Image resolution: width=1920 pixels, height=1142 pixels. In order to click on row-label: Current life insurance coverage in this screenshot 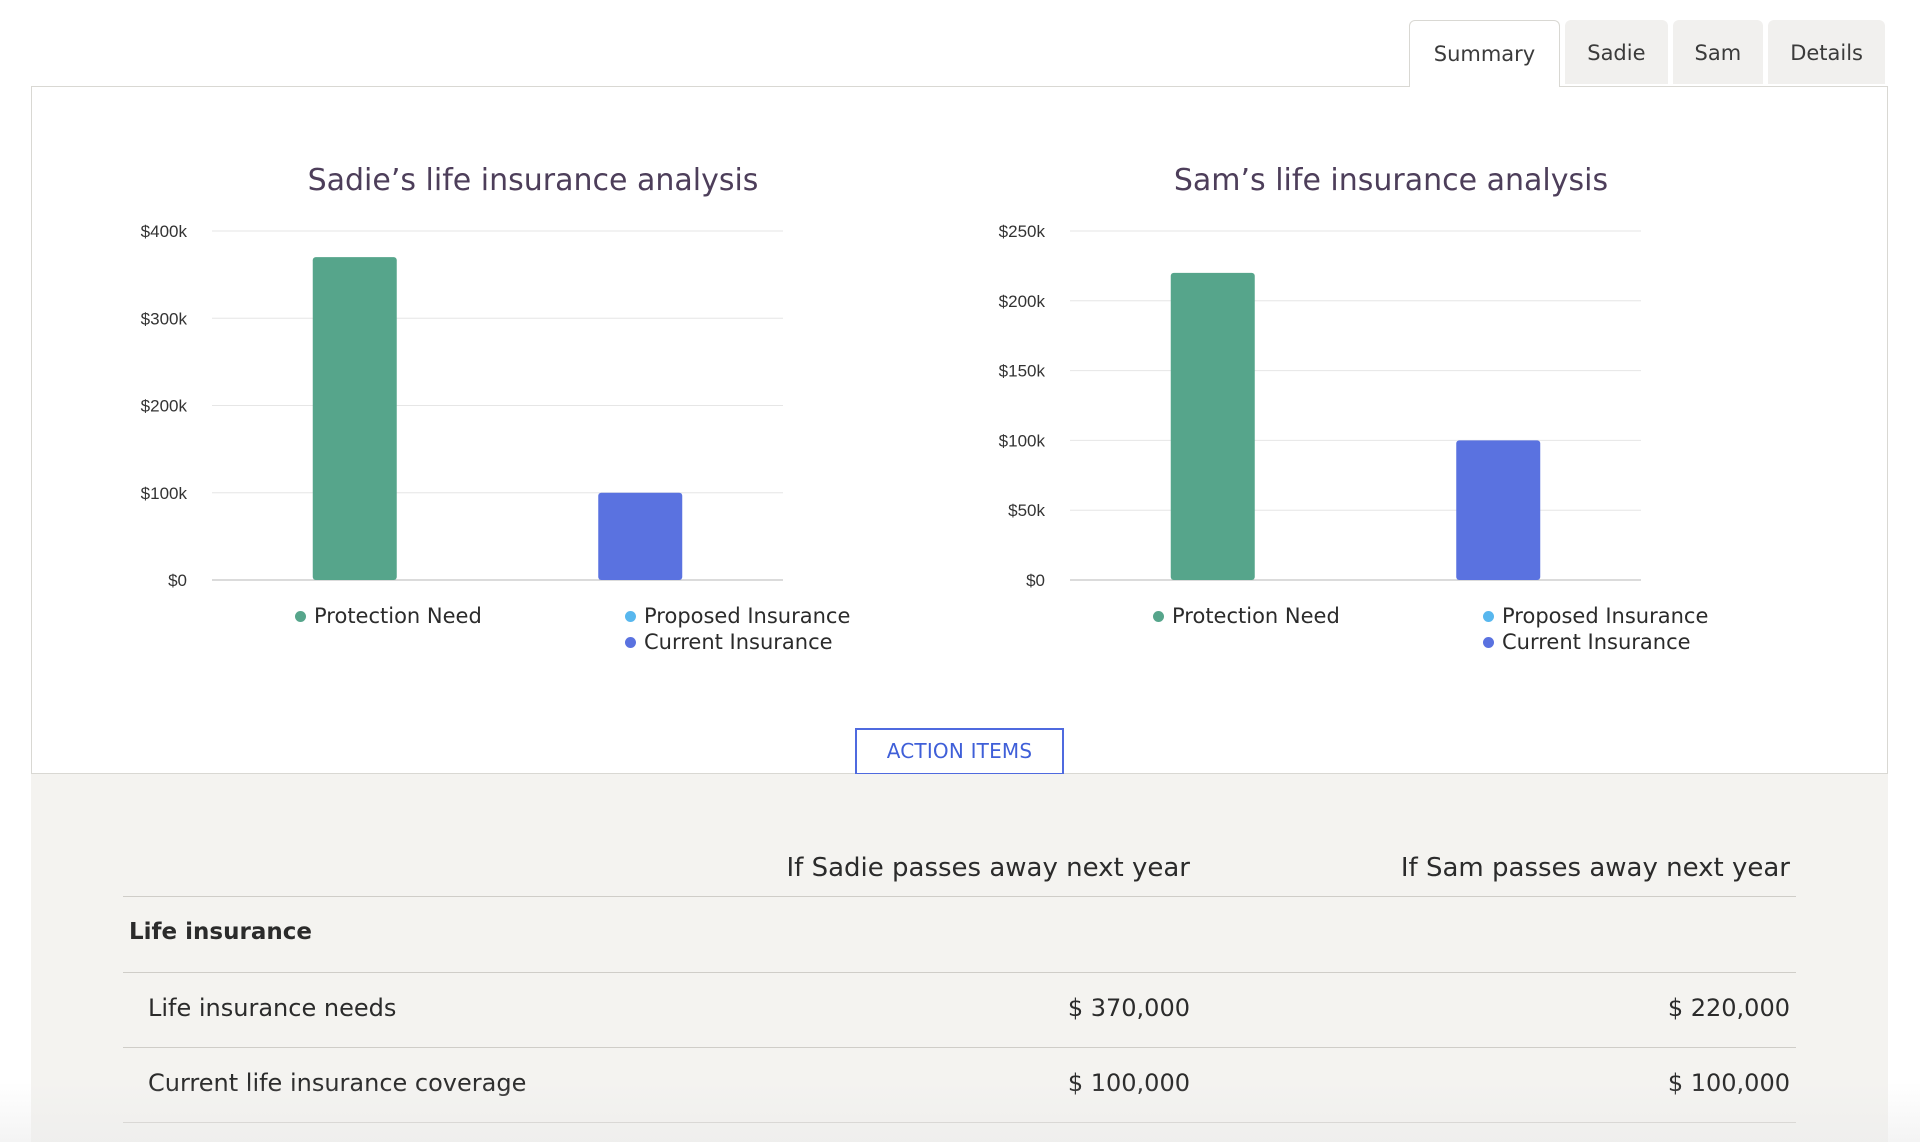, I will do `click(337, 1083)`.